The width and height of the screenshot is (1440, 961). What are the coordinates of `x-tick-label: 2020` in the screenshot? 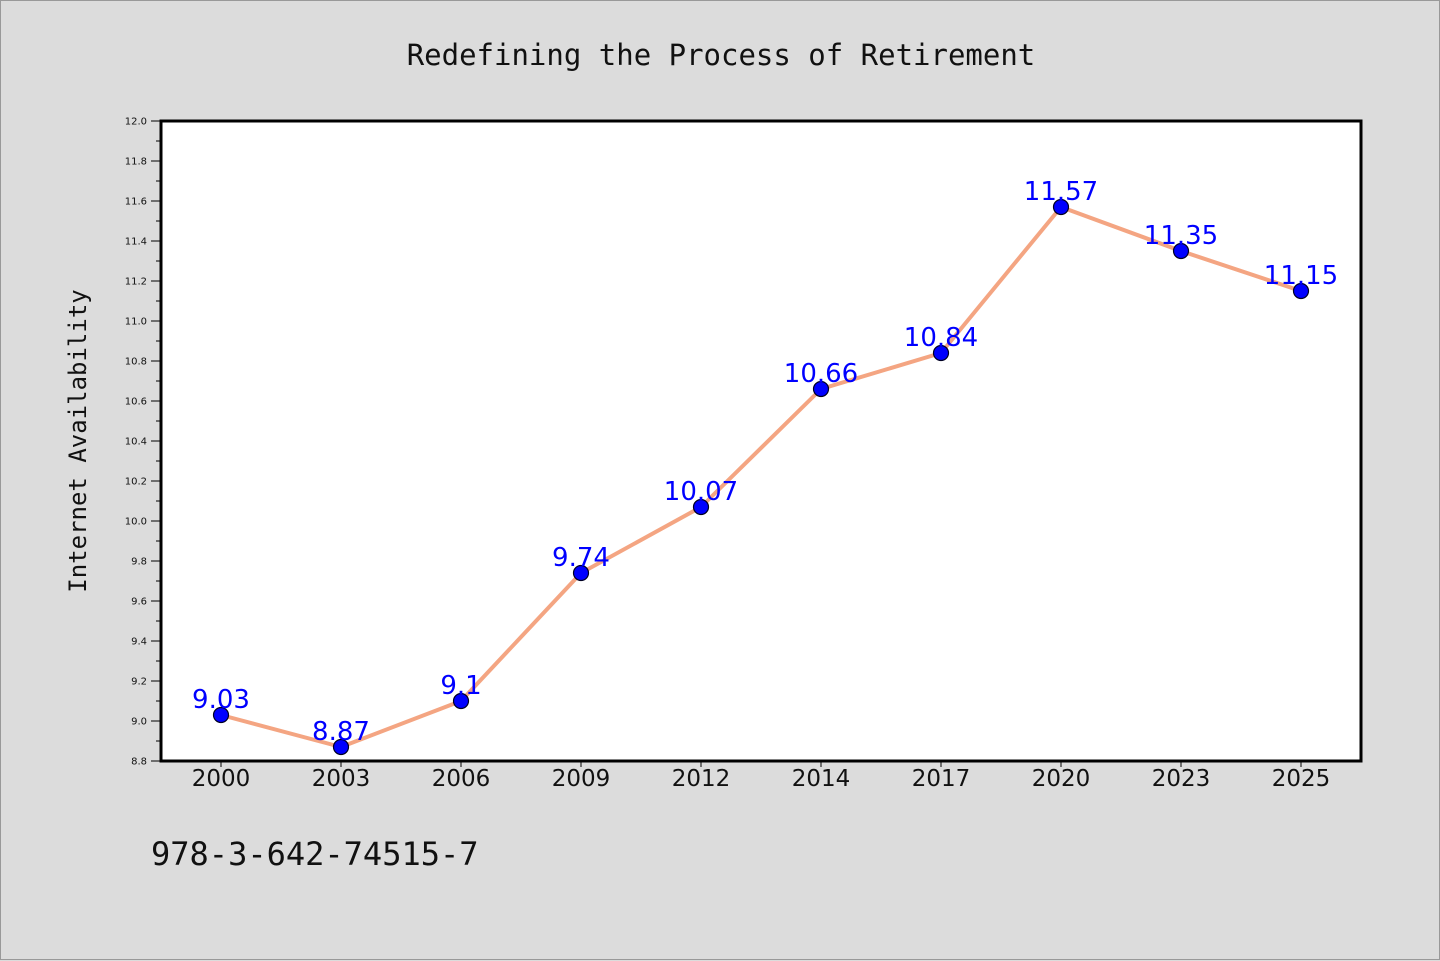 It's located at (1061, 779).